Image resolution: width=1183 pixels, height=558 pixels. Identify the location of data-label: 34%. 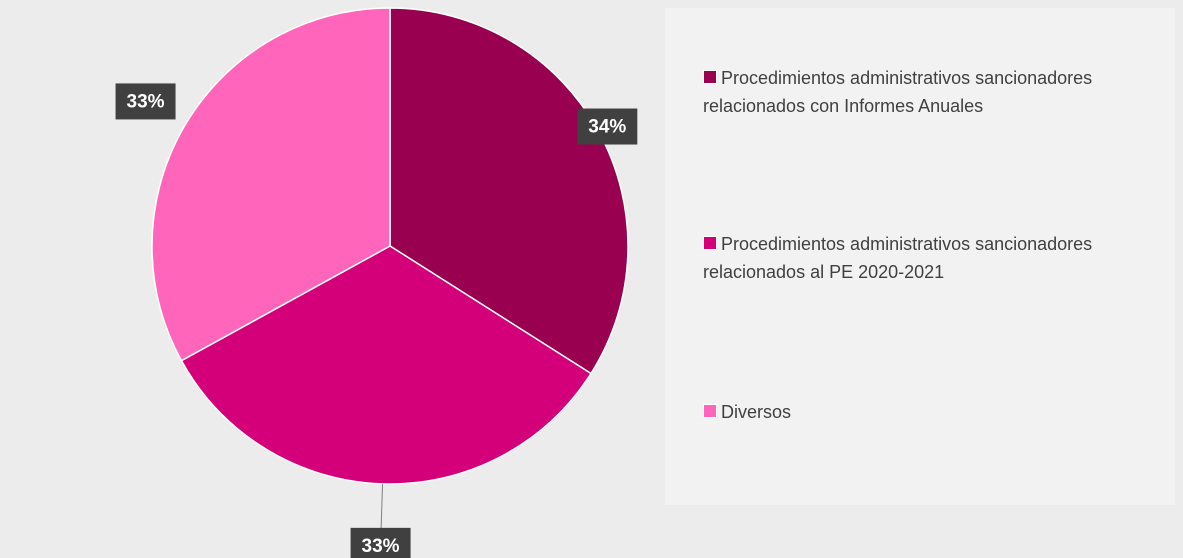
(607, 127).